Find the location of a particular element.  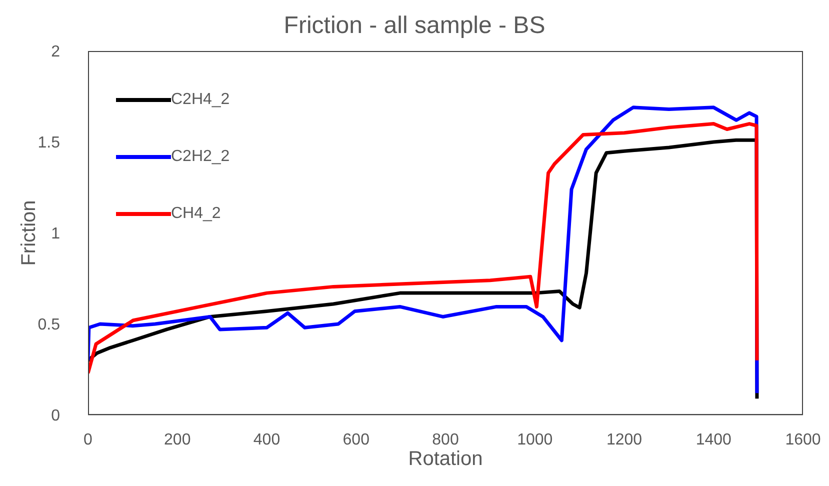

x-tick-label: 1600 is located at coordinates (803, 439).